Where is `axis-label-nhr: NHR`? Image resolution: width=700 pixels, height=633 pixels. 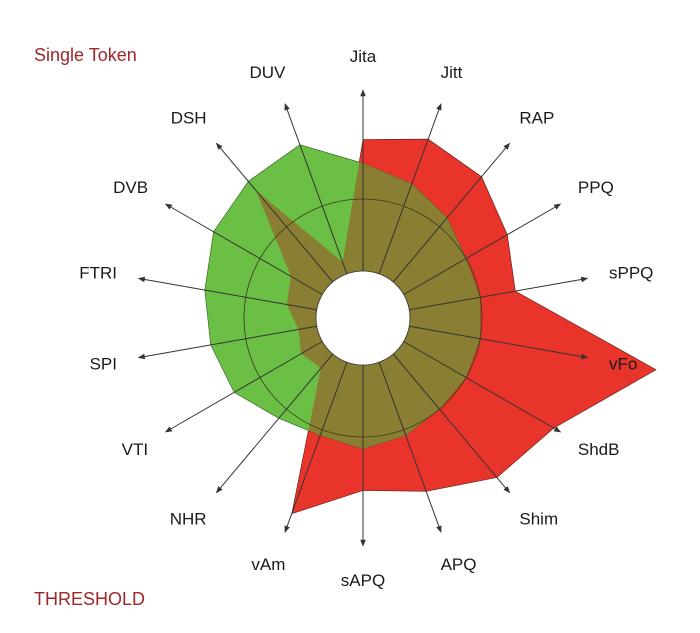 axis-label-nhr: NHR is located at coordinates (188, 519).